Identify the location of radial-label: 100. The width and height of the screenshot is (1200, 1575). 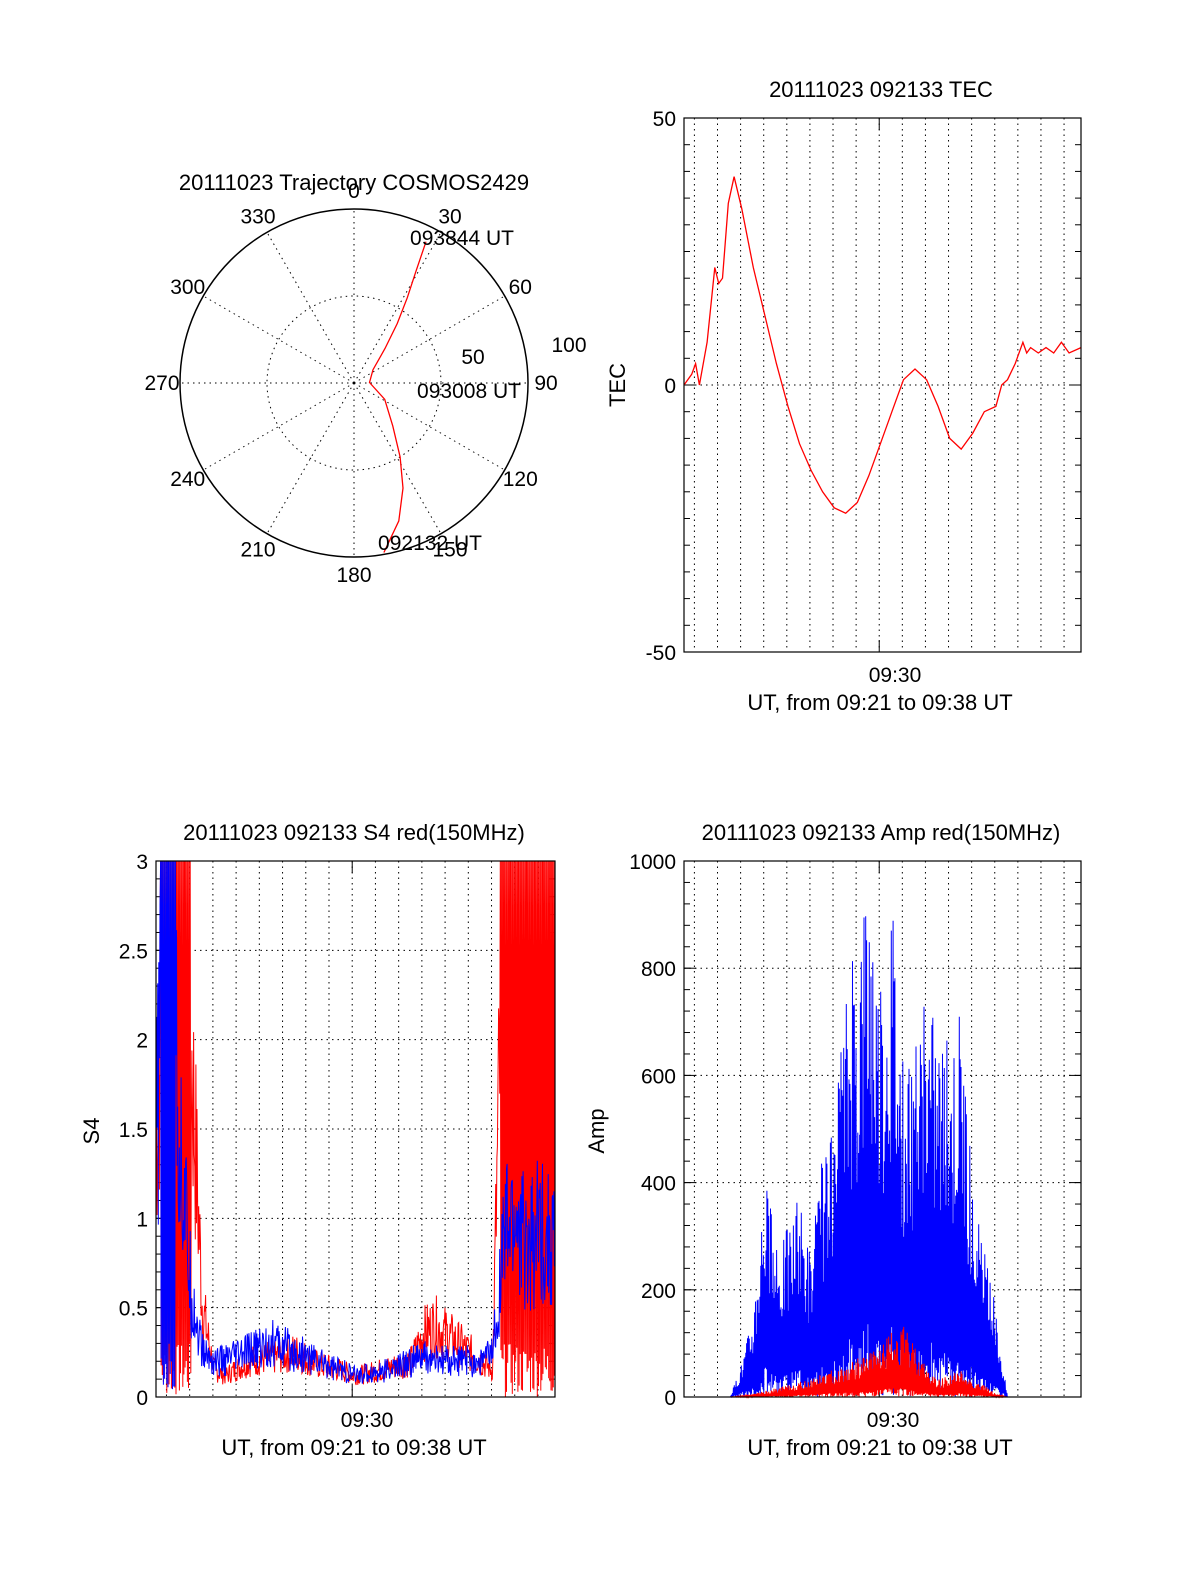
(568, 345).